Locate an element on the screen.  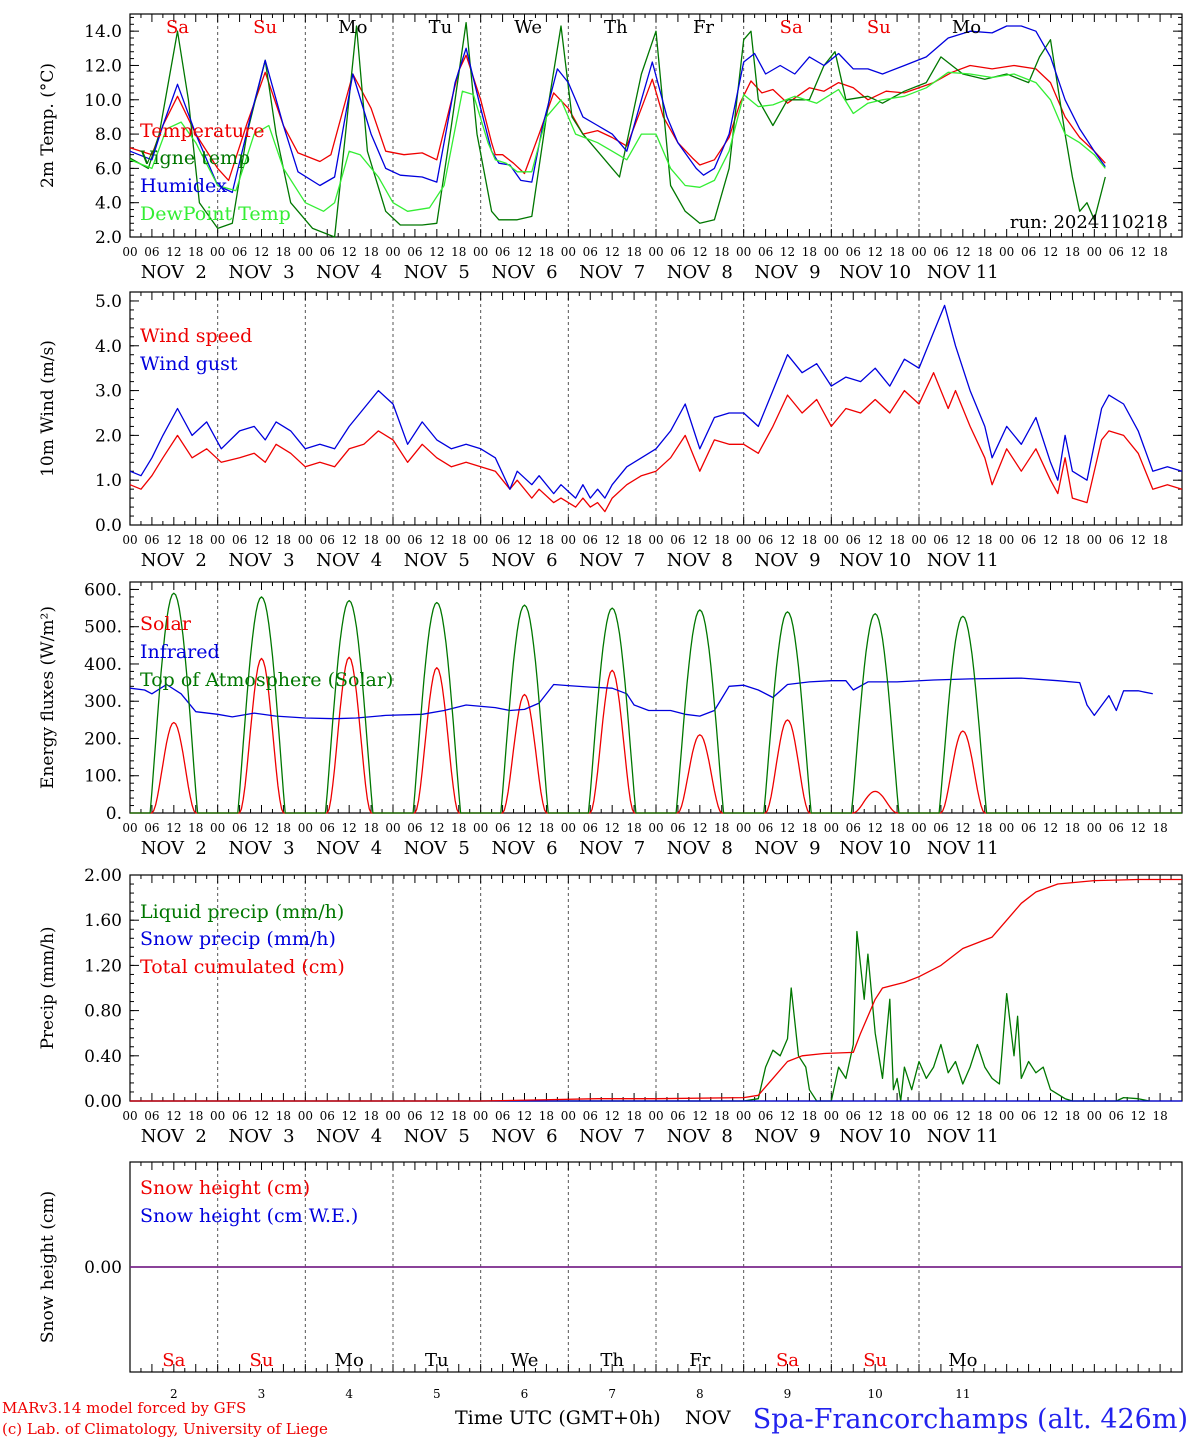
day-label: NOV 11 is located at coordinates (963, 272).